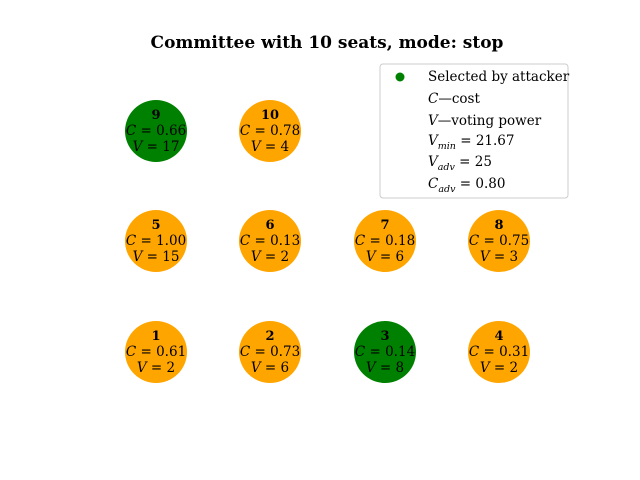  I want to click on seat-power-line: V = 15, so click(156, 257).